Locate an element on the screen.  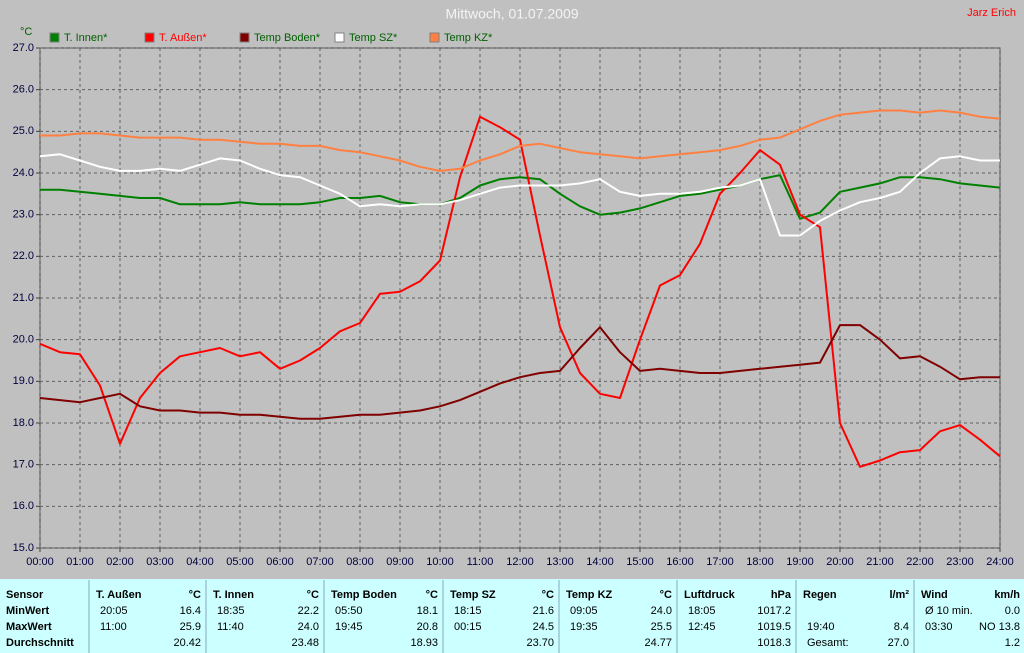
cell-value: 25.5 is located at coordinates (661, 627).